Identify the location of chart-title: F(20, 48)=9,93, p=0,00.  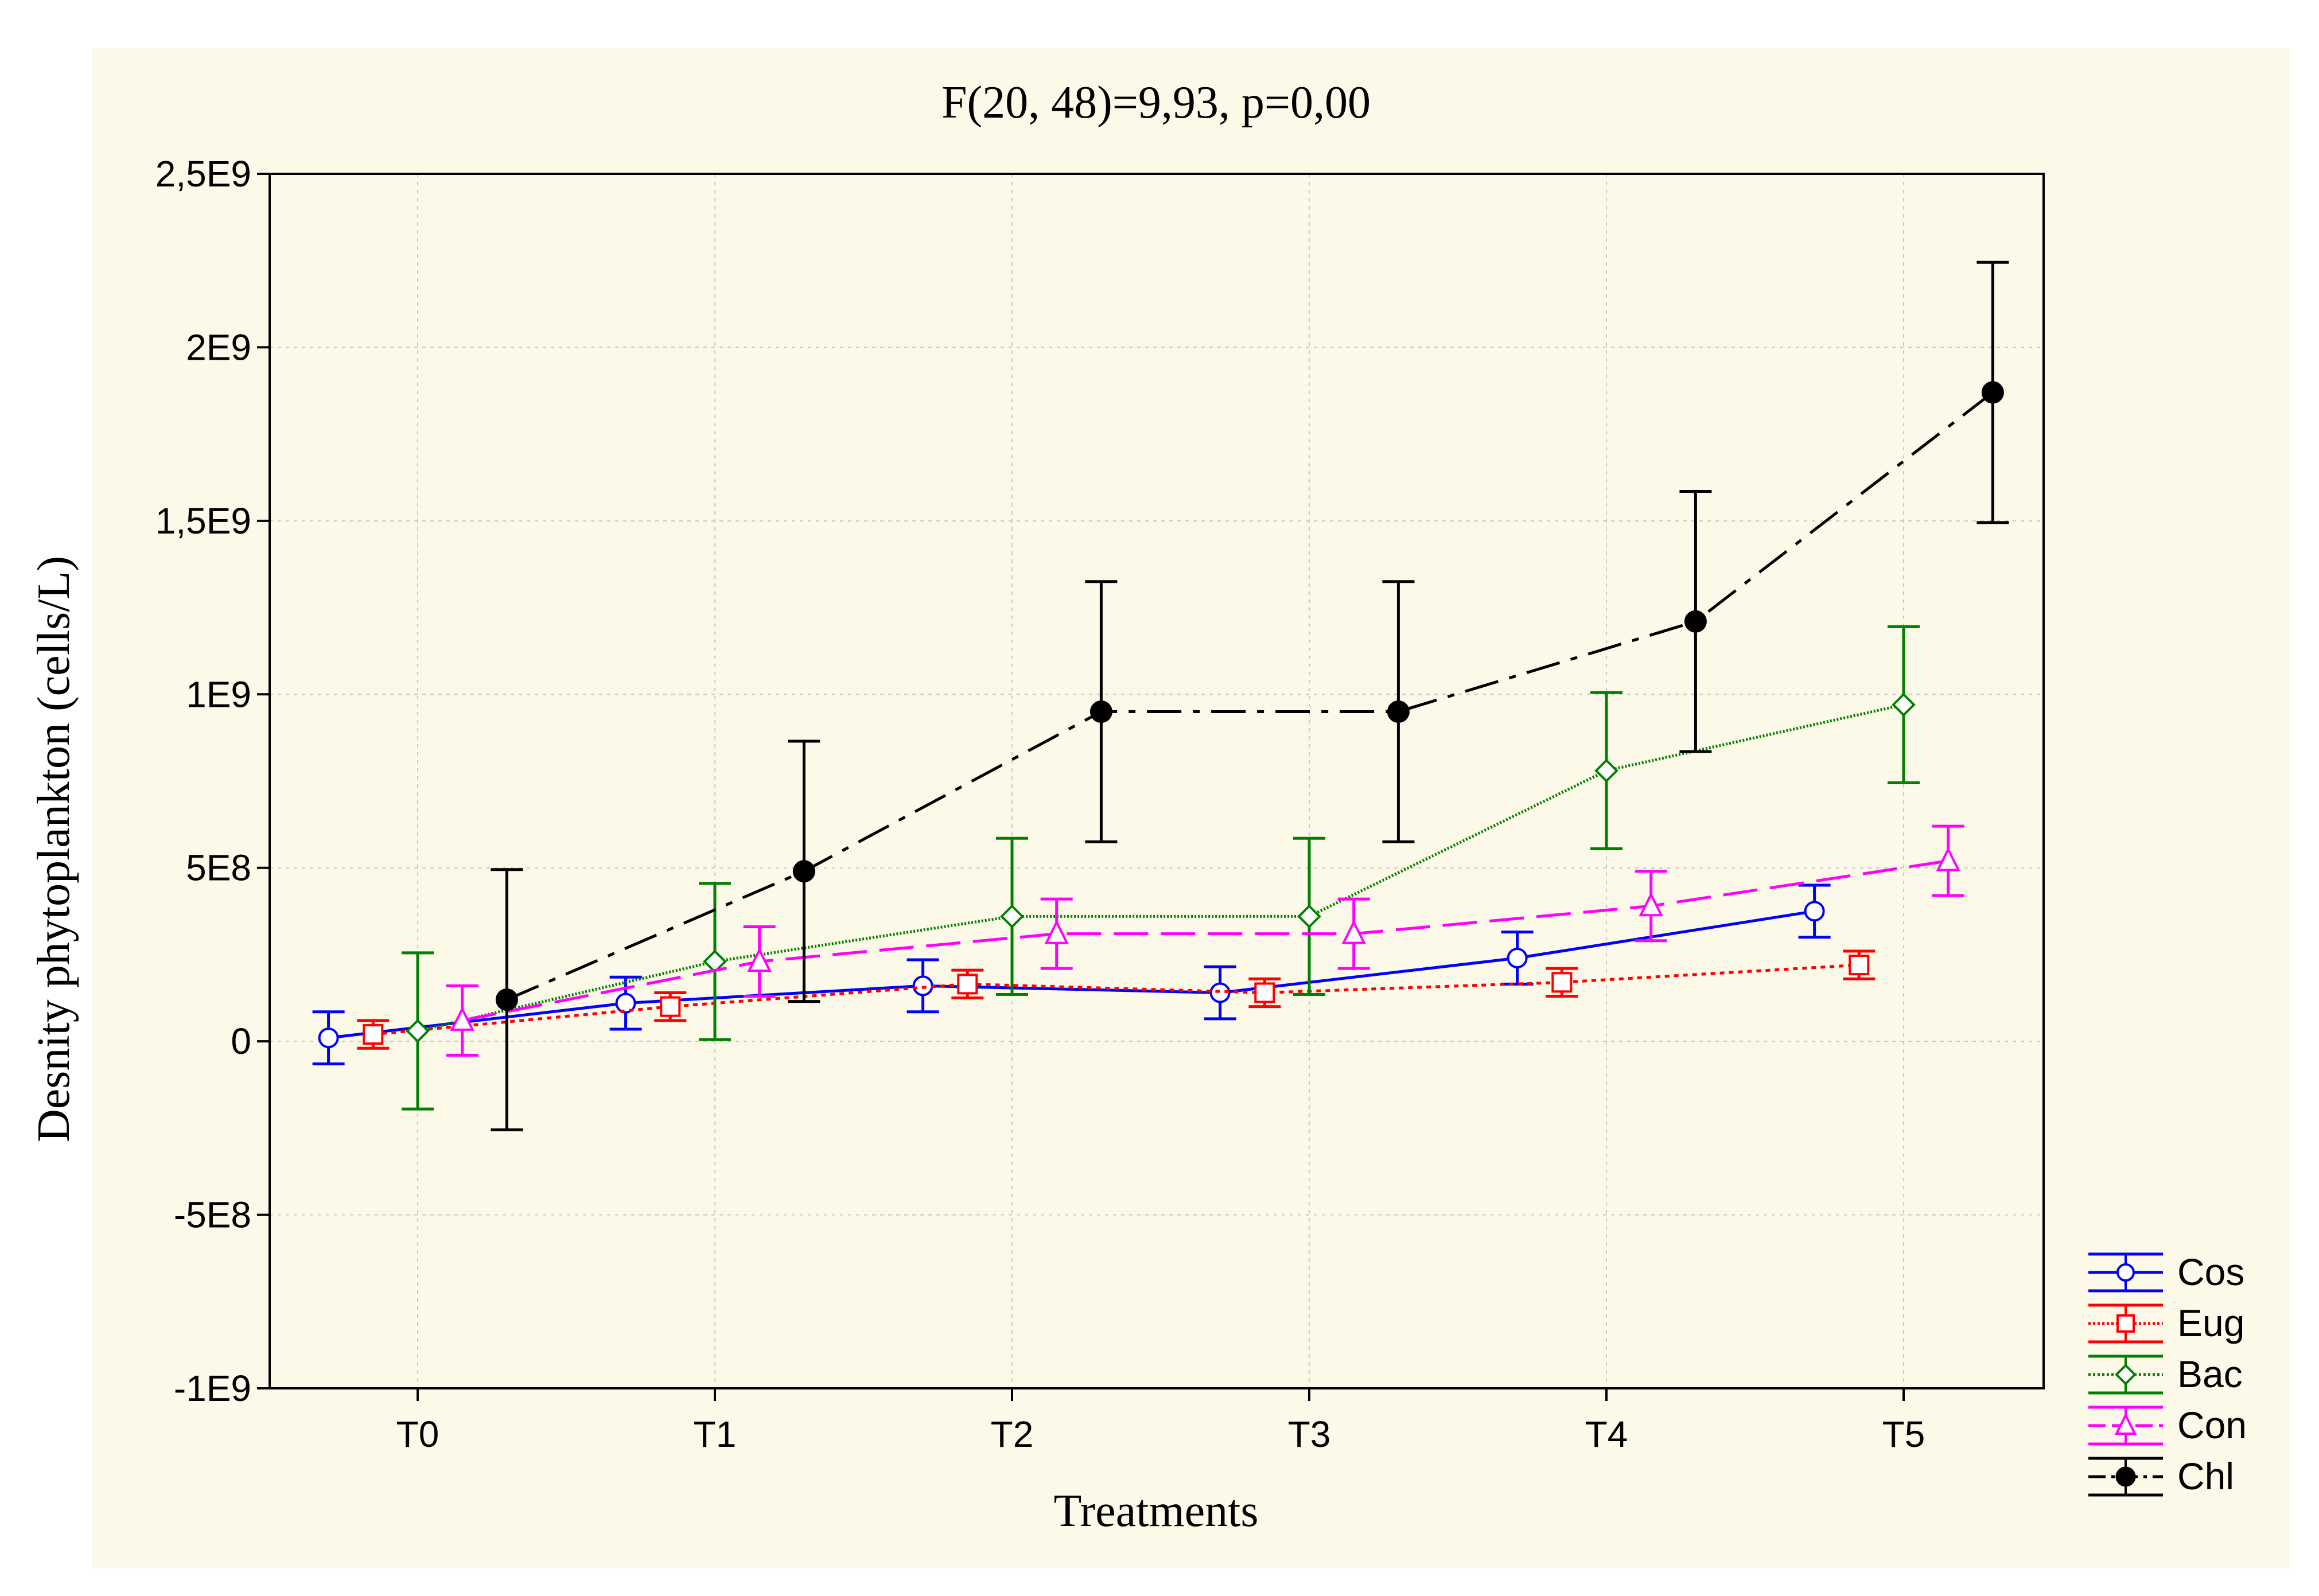
(1156, 102).